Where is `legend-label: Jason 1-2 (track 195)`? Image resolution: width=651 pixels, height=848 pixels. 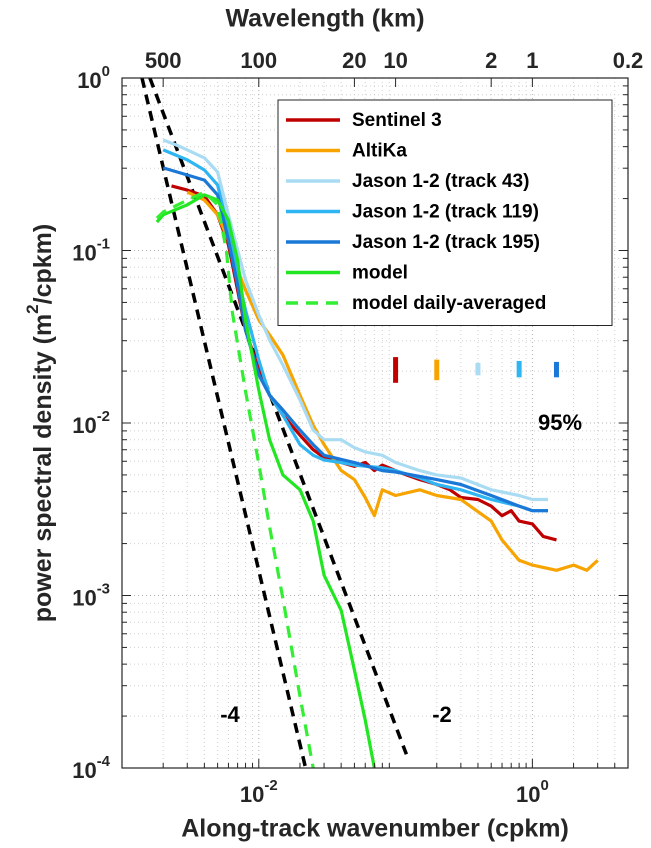
legend-label: Jason 1-2 (track 195) is located at coordinates (446, 242).